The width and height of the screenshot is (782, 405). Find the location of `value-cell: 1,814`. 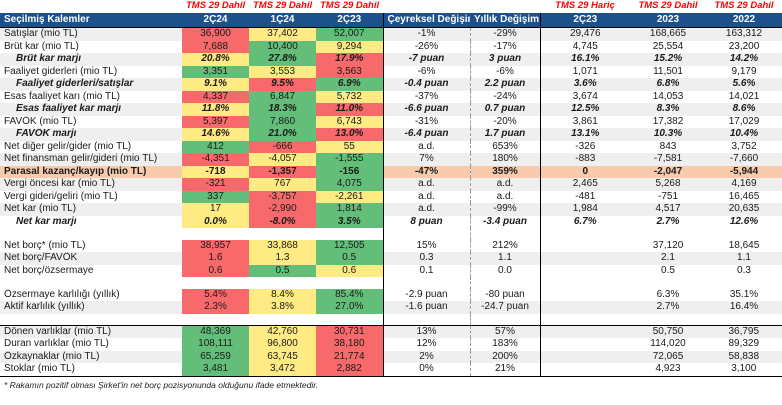

value-cell: 1,814 is located at coordinates (349, 209).